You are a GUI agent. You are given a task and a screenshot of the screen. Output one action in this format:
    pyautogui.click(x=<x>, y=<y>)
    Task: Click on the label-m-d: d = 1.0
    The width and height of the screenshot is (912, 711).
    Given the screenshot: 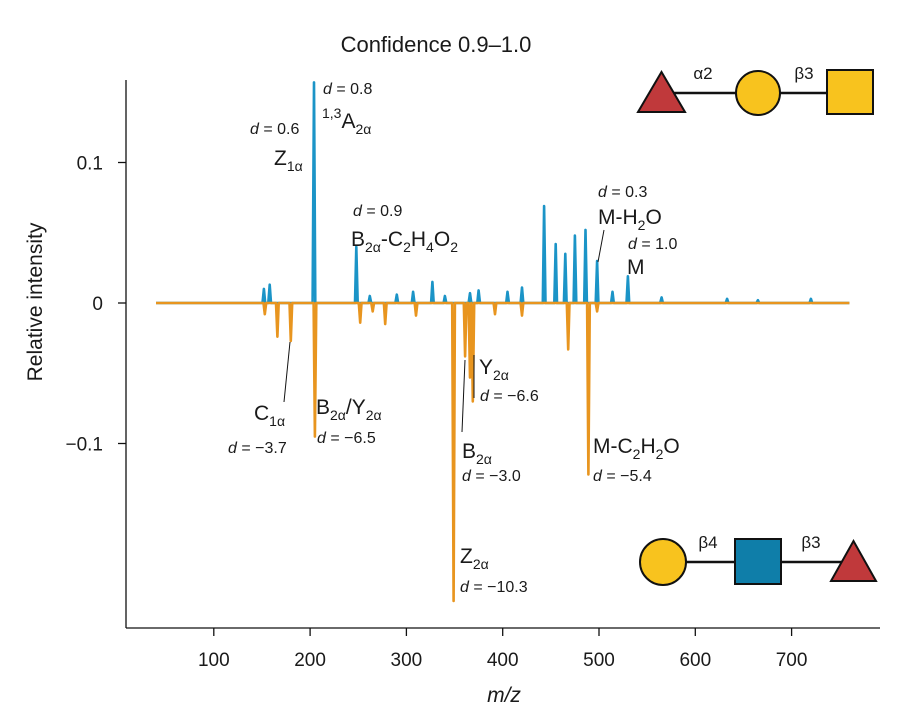 What is the action you would take?
    pyautogui.click(x=652, y=244)
    